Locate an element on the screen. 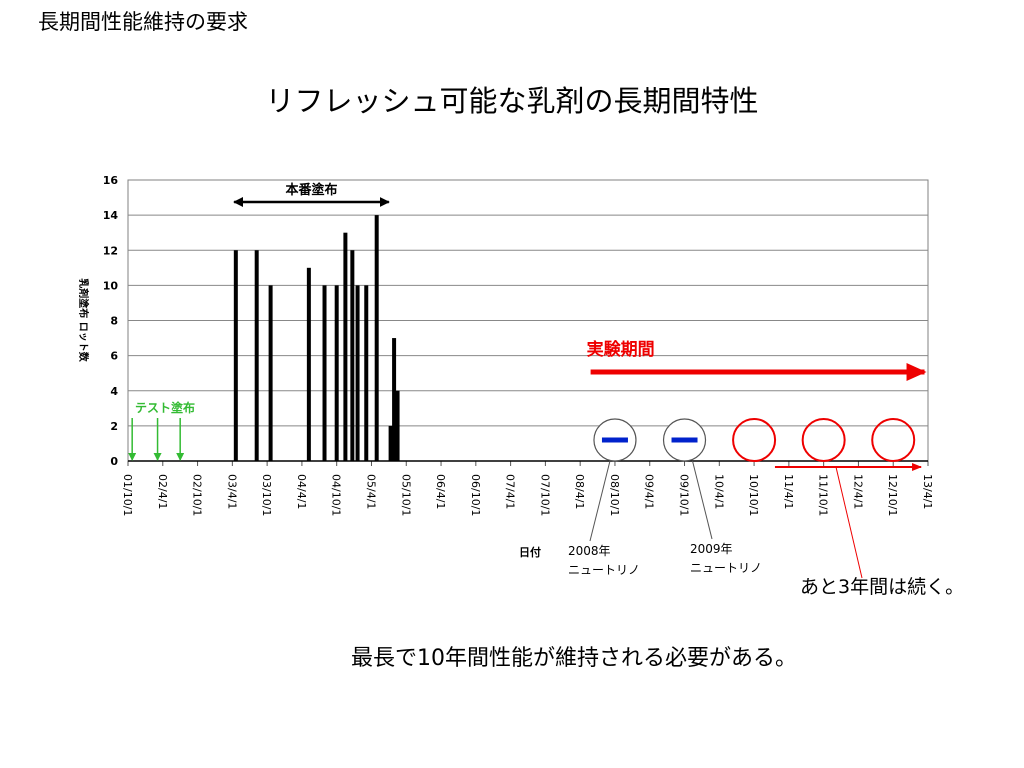  y-axis-ticks: 0 2 4 6 8 10 12 14 16 is located at coordinates (111, 321).